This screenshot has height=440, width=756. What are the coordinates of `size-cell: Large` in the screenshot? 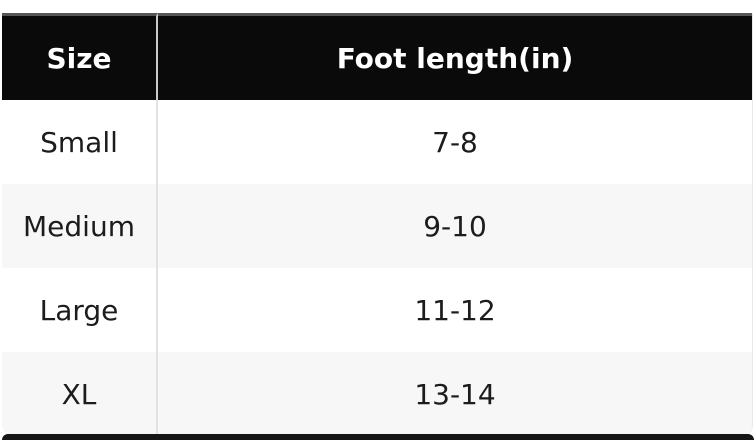 It's located at (80, 310).